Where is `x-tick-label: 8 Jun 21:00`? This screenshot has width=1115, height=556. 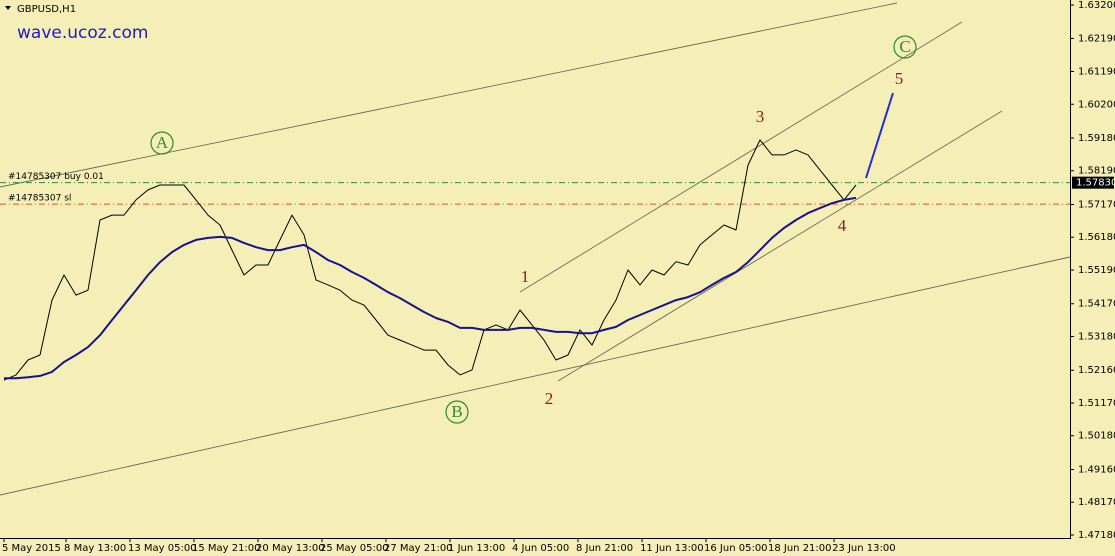
x-tick-label: 8 Jun 21:00 is located at coordinates (604, 548).